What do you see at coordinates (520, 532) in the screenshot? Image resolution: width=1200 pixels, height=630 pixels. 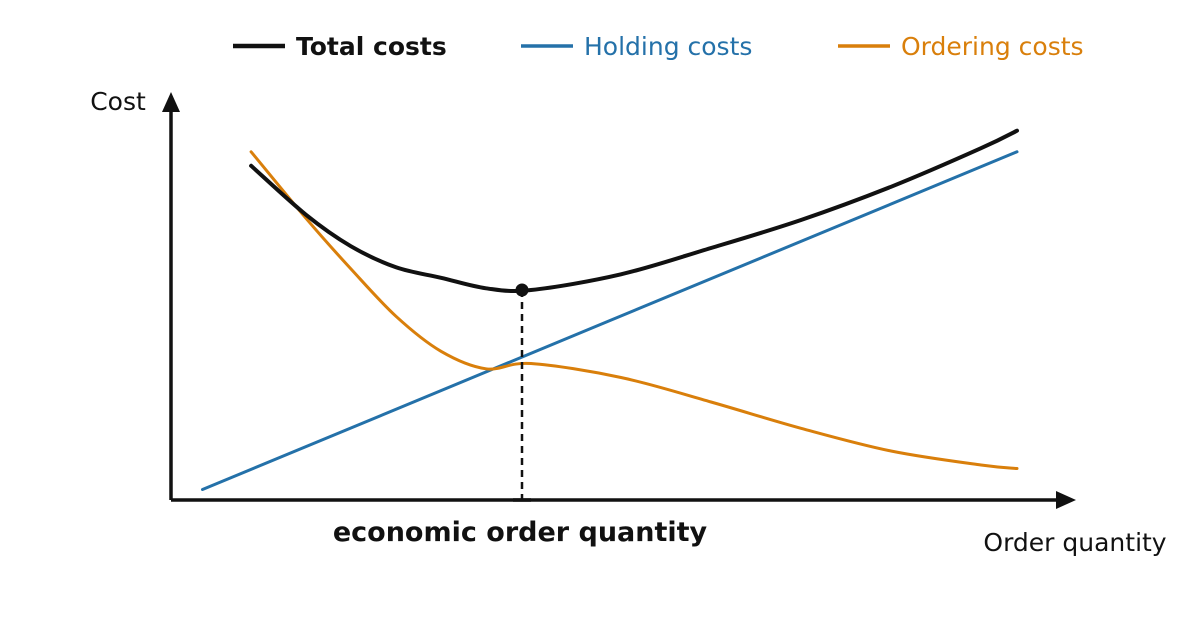 I see `eoq-annotation: economic order quantity` at bounding box center [520, 532].